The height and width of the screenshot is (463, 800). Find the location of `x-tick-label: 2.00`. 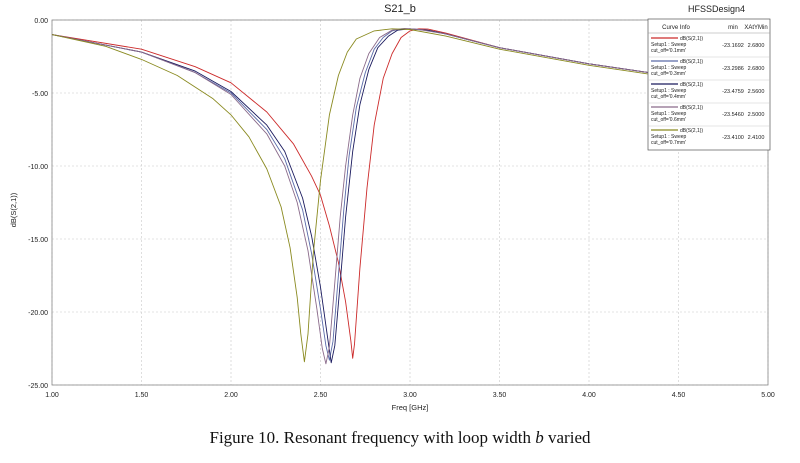

x-tick-label: 2.00 is located at coordinates (231, 395).